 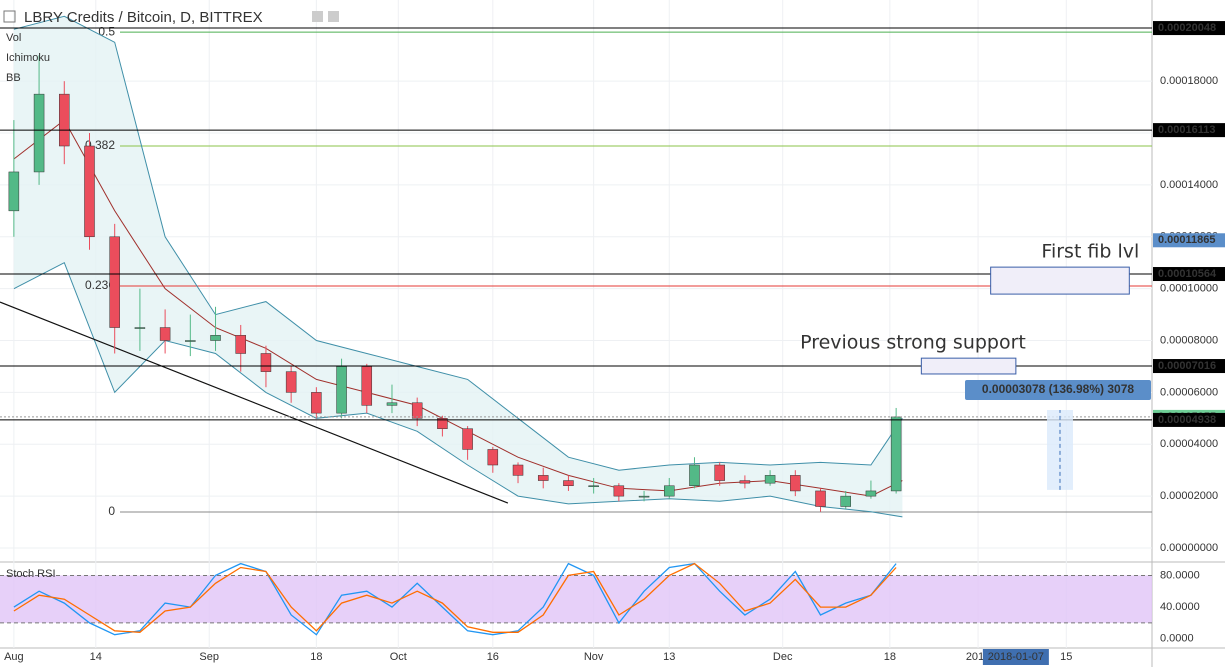 What do you see at coordinates (1180, 575) in the screenshot?
I see `y-tick-label: 80.0000` at bounding box center [1180, 575].